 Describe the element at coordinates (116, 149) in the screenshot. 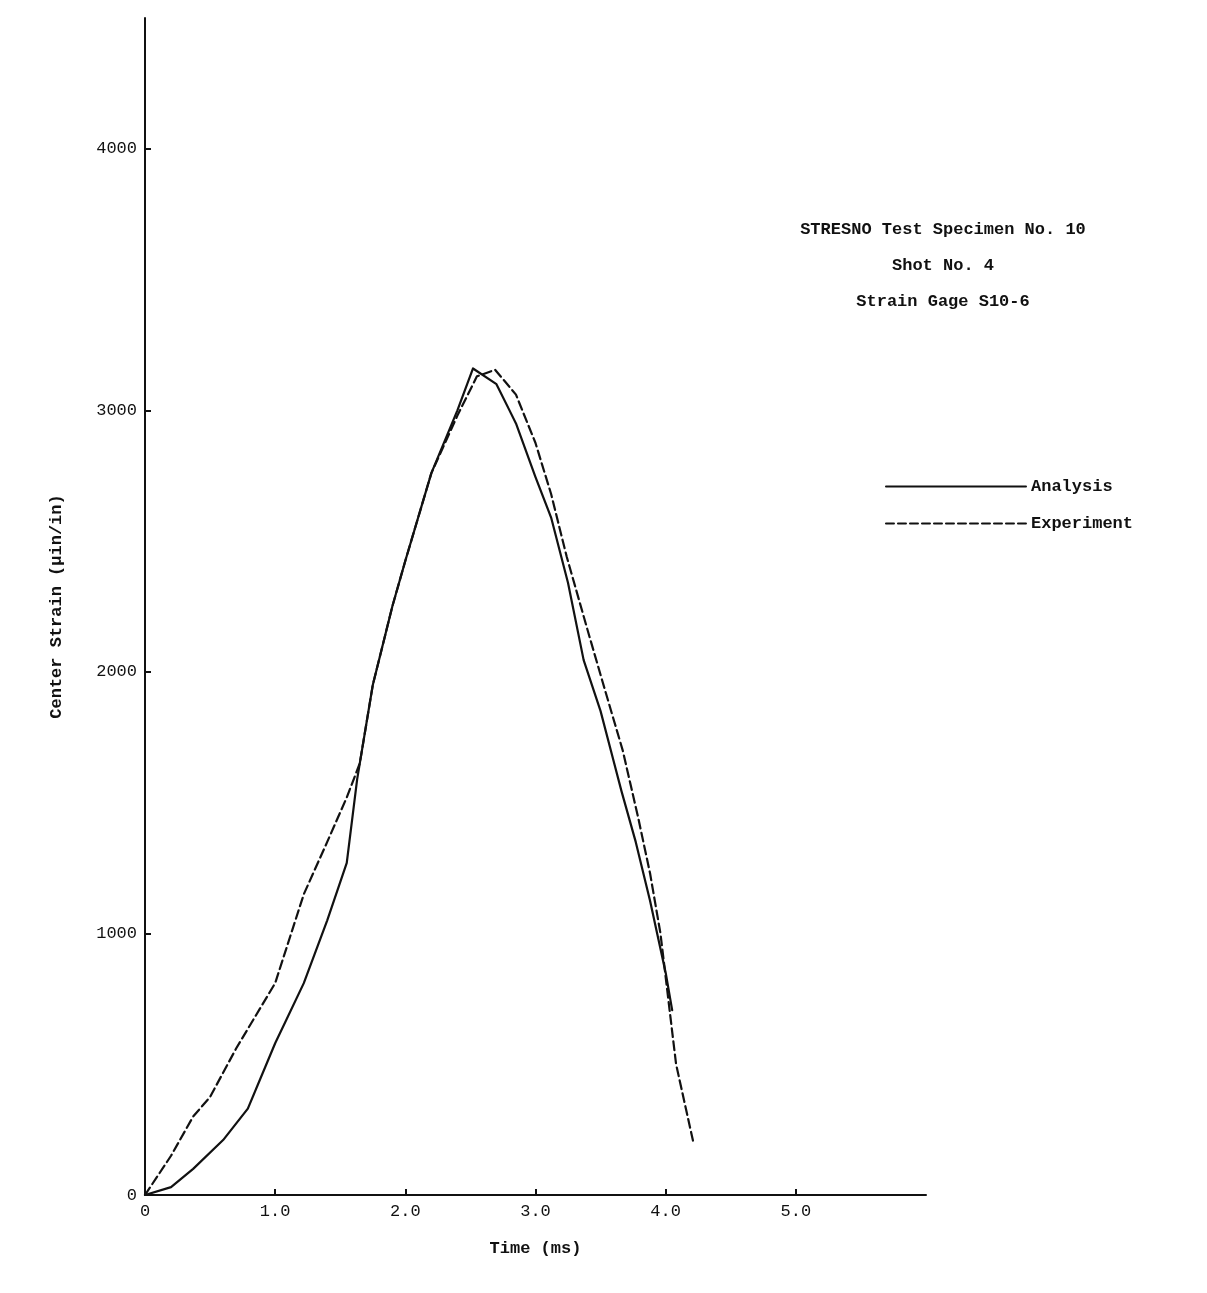

I see `y-tick-label: 4000` at that location.